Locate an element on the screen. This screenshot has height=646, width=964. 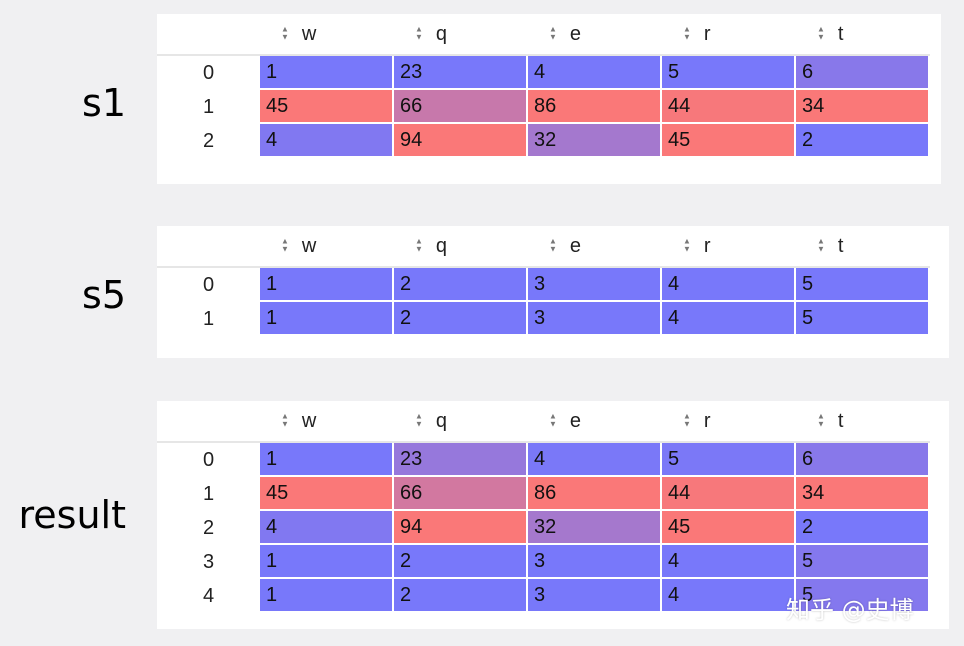
row-index: 3 is located at coordinates (208, 562).